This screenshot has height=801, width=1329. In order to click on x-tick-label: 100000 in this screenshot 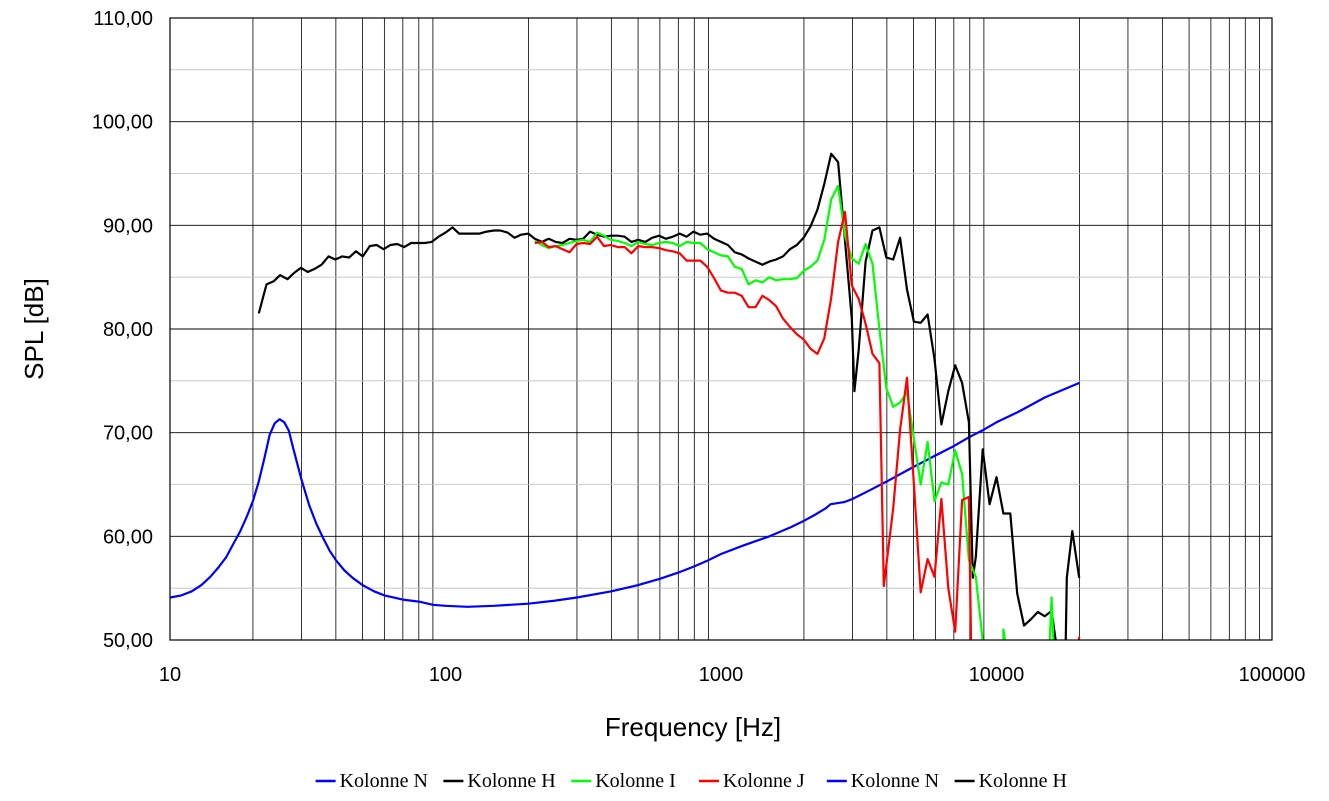, I will do `click(1272, 675)`.